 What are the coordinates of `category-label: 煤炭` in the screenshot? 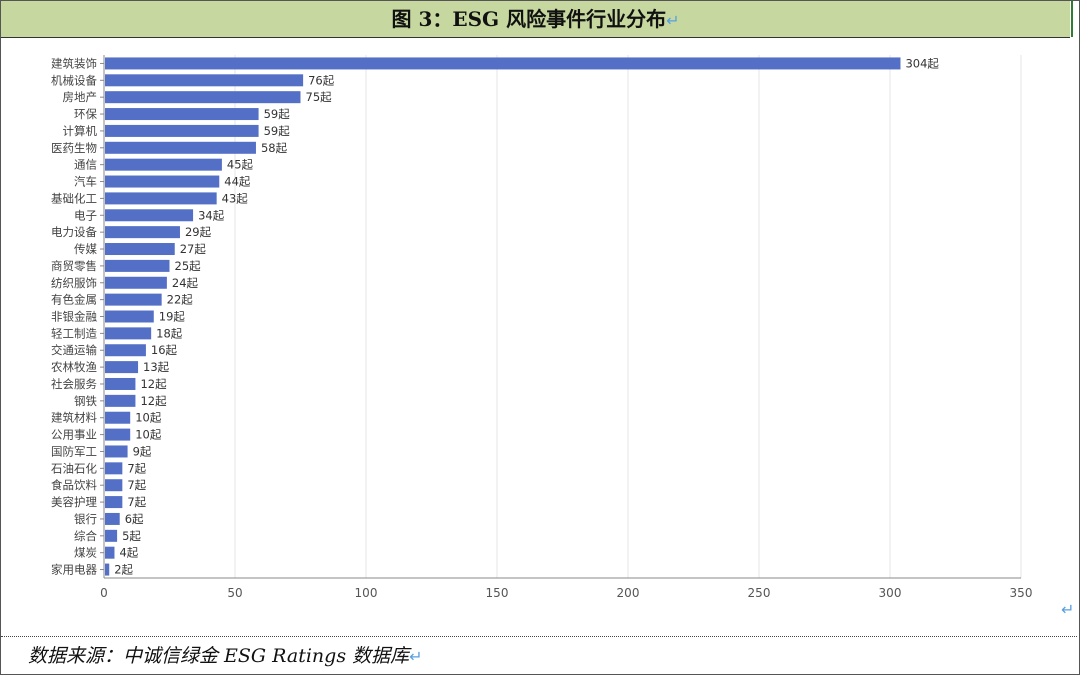 It's located at (85, 553).